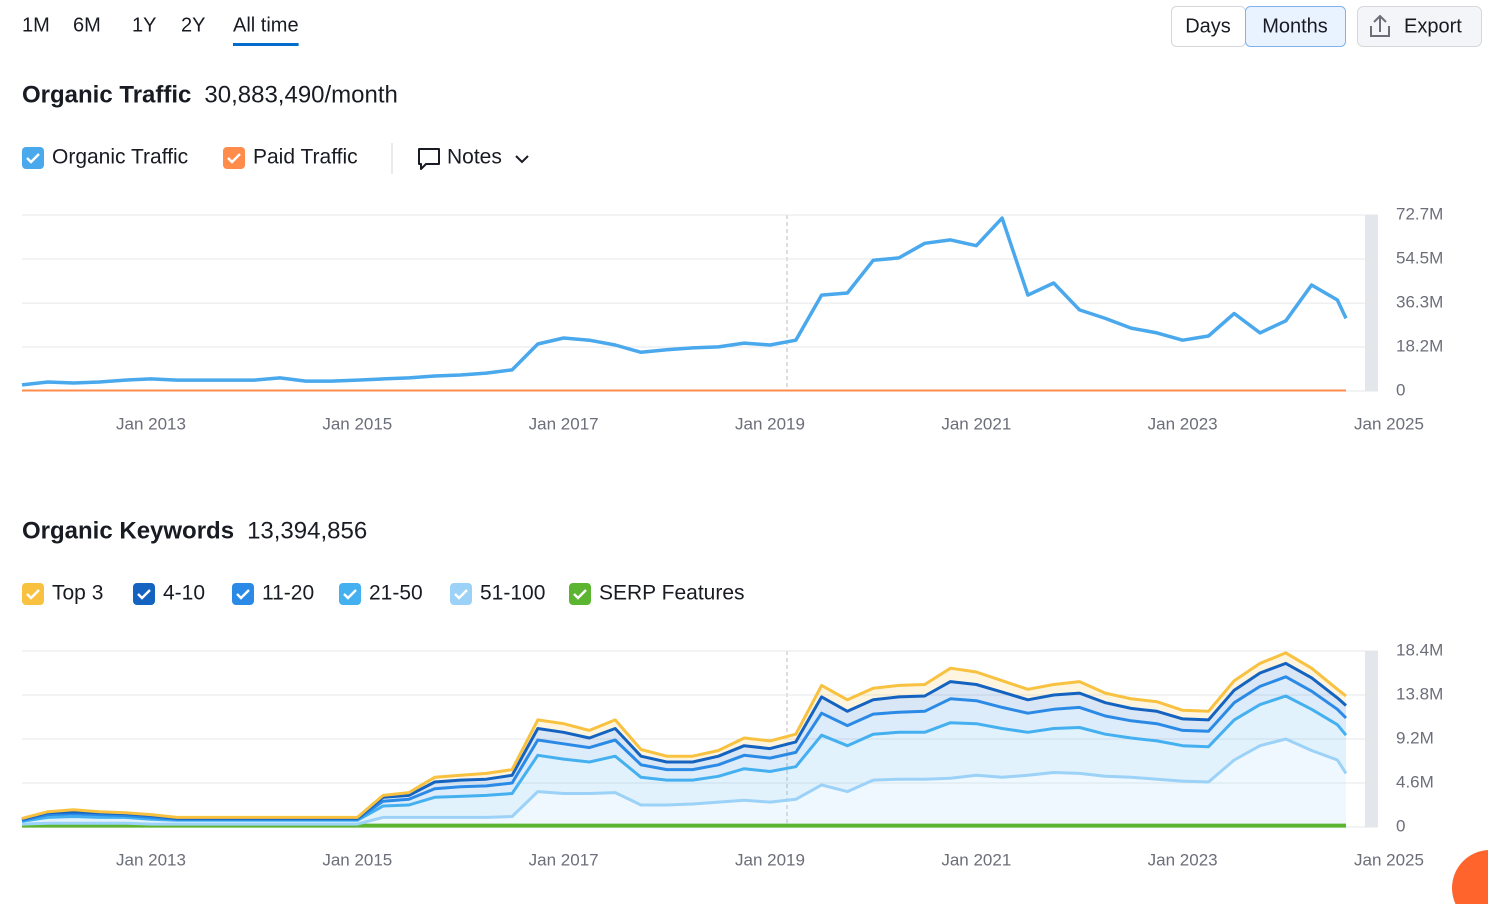 This screenshot has height=904, width=1488. Describe the element at coordinates (1415, 737) in the screenshot. I see `y-tick-label: 9.2M` at that location.